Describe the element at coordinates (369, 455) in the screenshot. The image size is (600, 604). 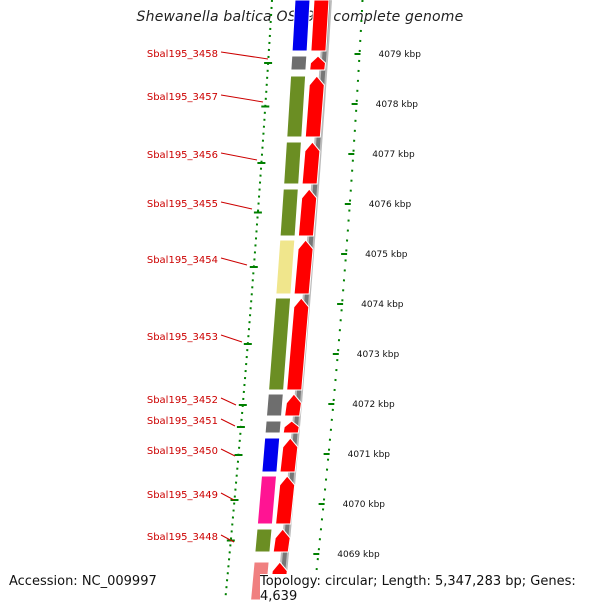
I see `kbp-label: 4071 kbp` at that location.